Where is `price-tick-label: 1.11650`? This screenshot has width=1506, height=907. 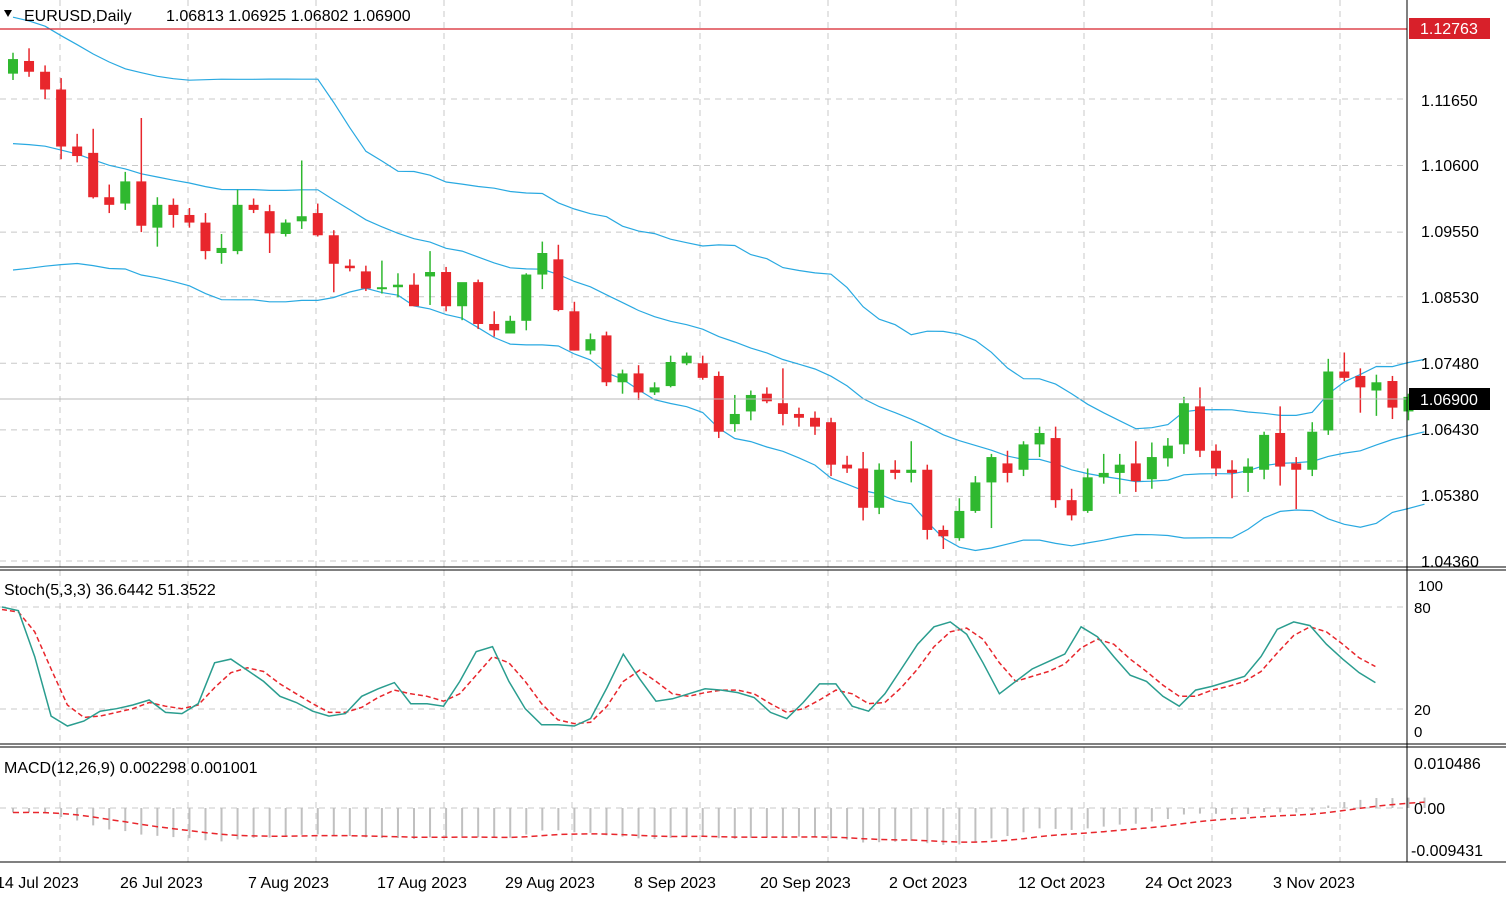
price-tick-label: 1.11650 is located at coordinates (1449, 101).